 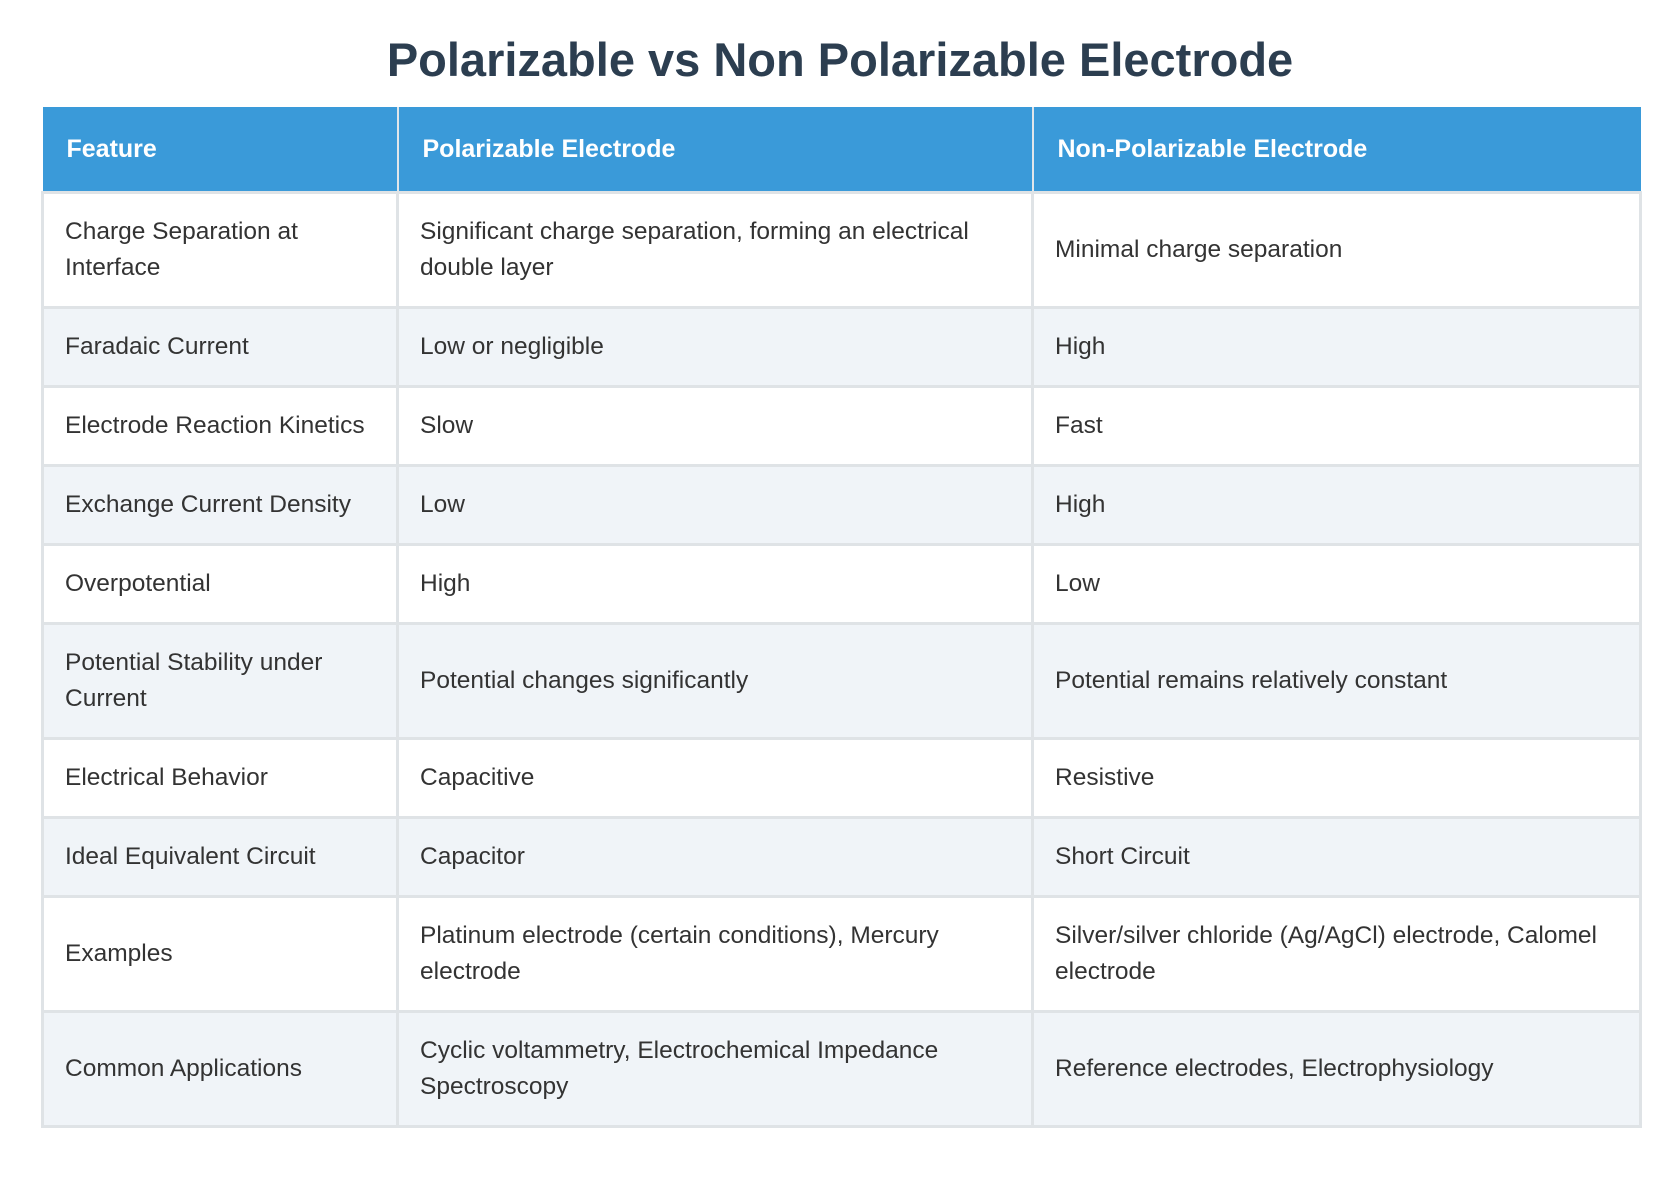 I want to click on table-cell: Potential Stability under Current, so click(x=220, y=681).